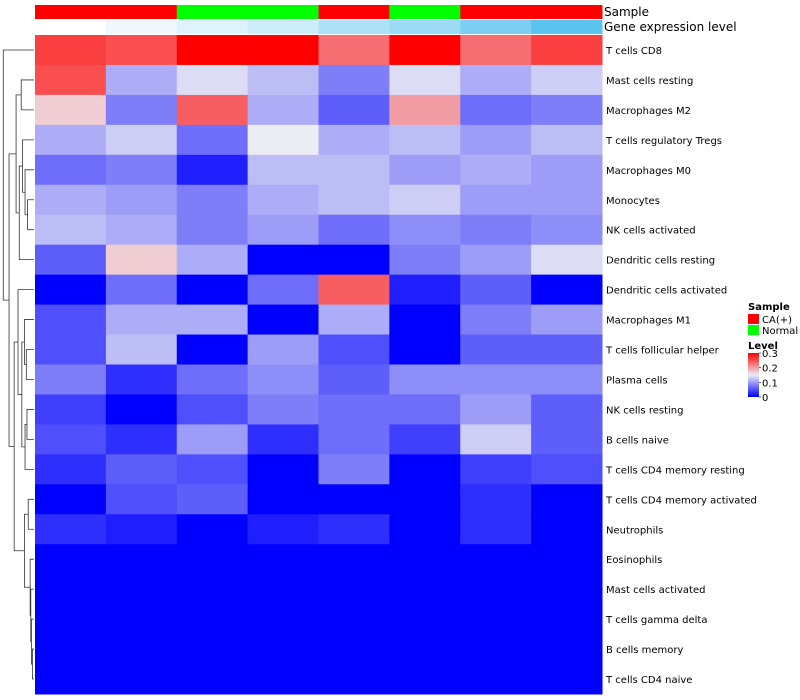 Image resolution: width=800 pixels, height=700 pixels. Describe the element at coordinates (780, 331) in the screenshot. I see `sample-legend-label: Normal` at that location.